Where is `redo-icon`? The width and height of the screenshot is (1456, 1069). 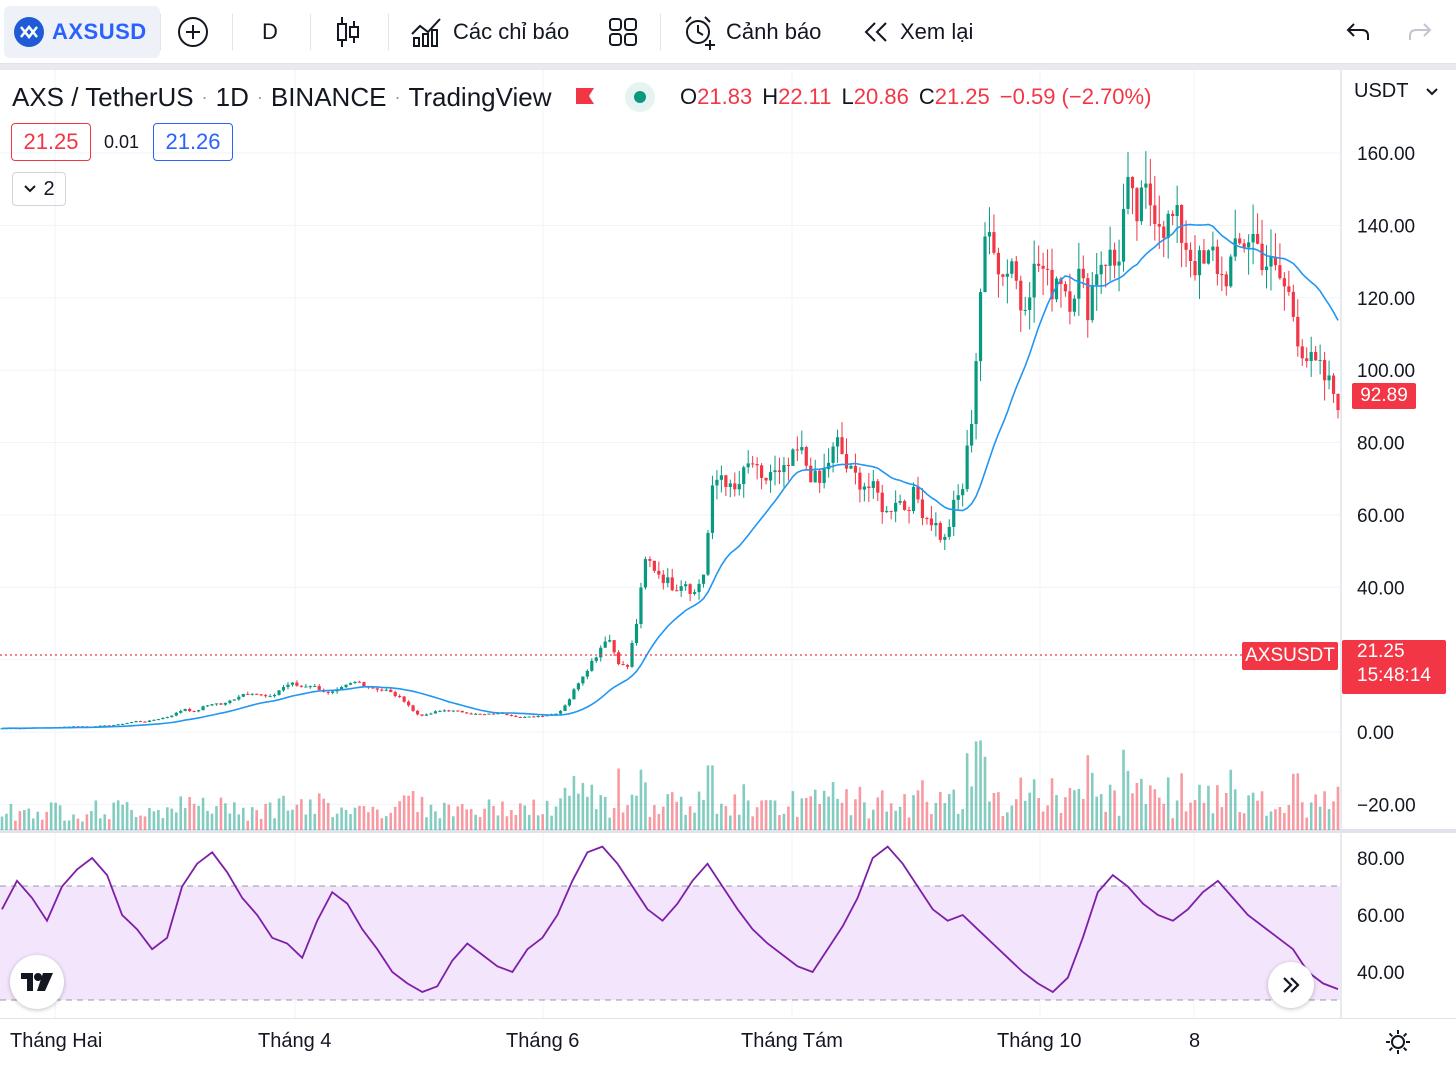 redo-icon is located at coordinates (1420, 31).